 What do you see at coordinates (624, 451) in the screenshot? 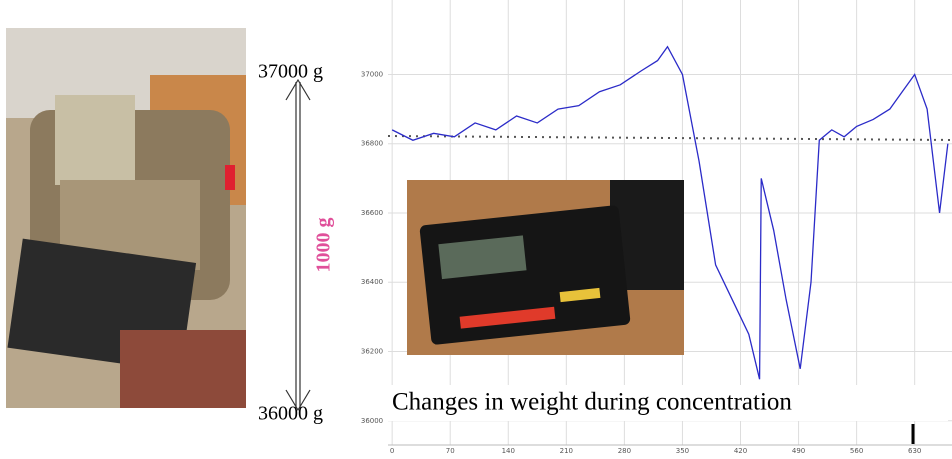
I see `x-tick-label: 280` at bounding box center [624, 451].